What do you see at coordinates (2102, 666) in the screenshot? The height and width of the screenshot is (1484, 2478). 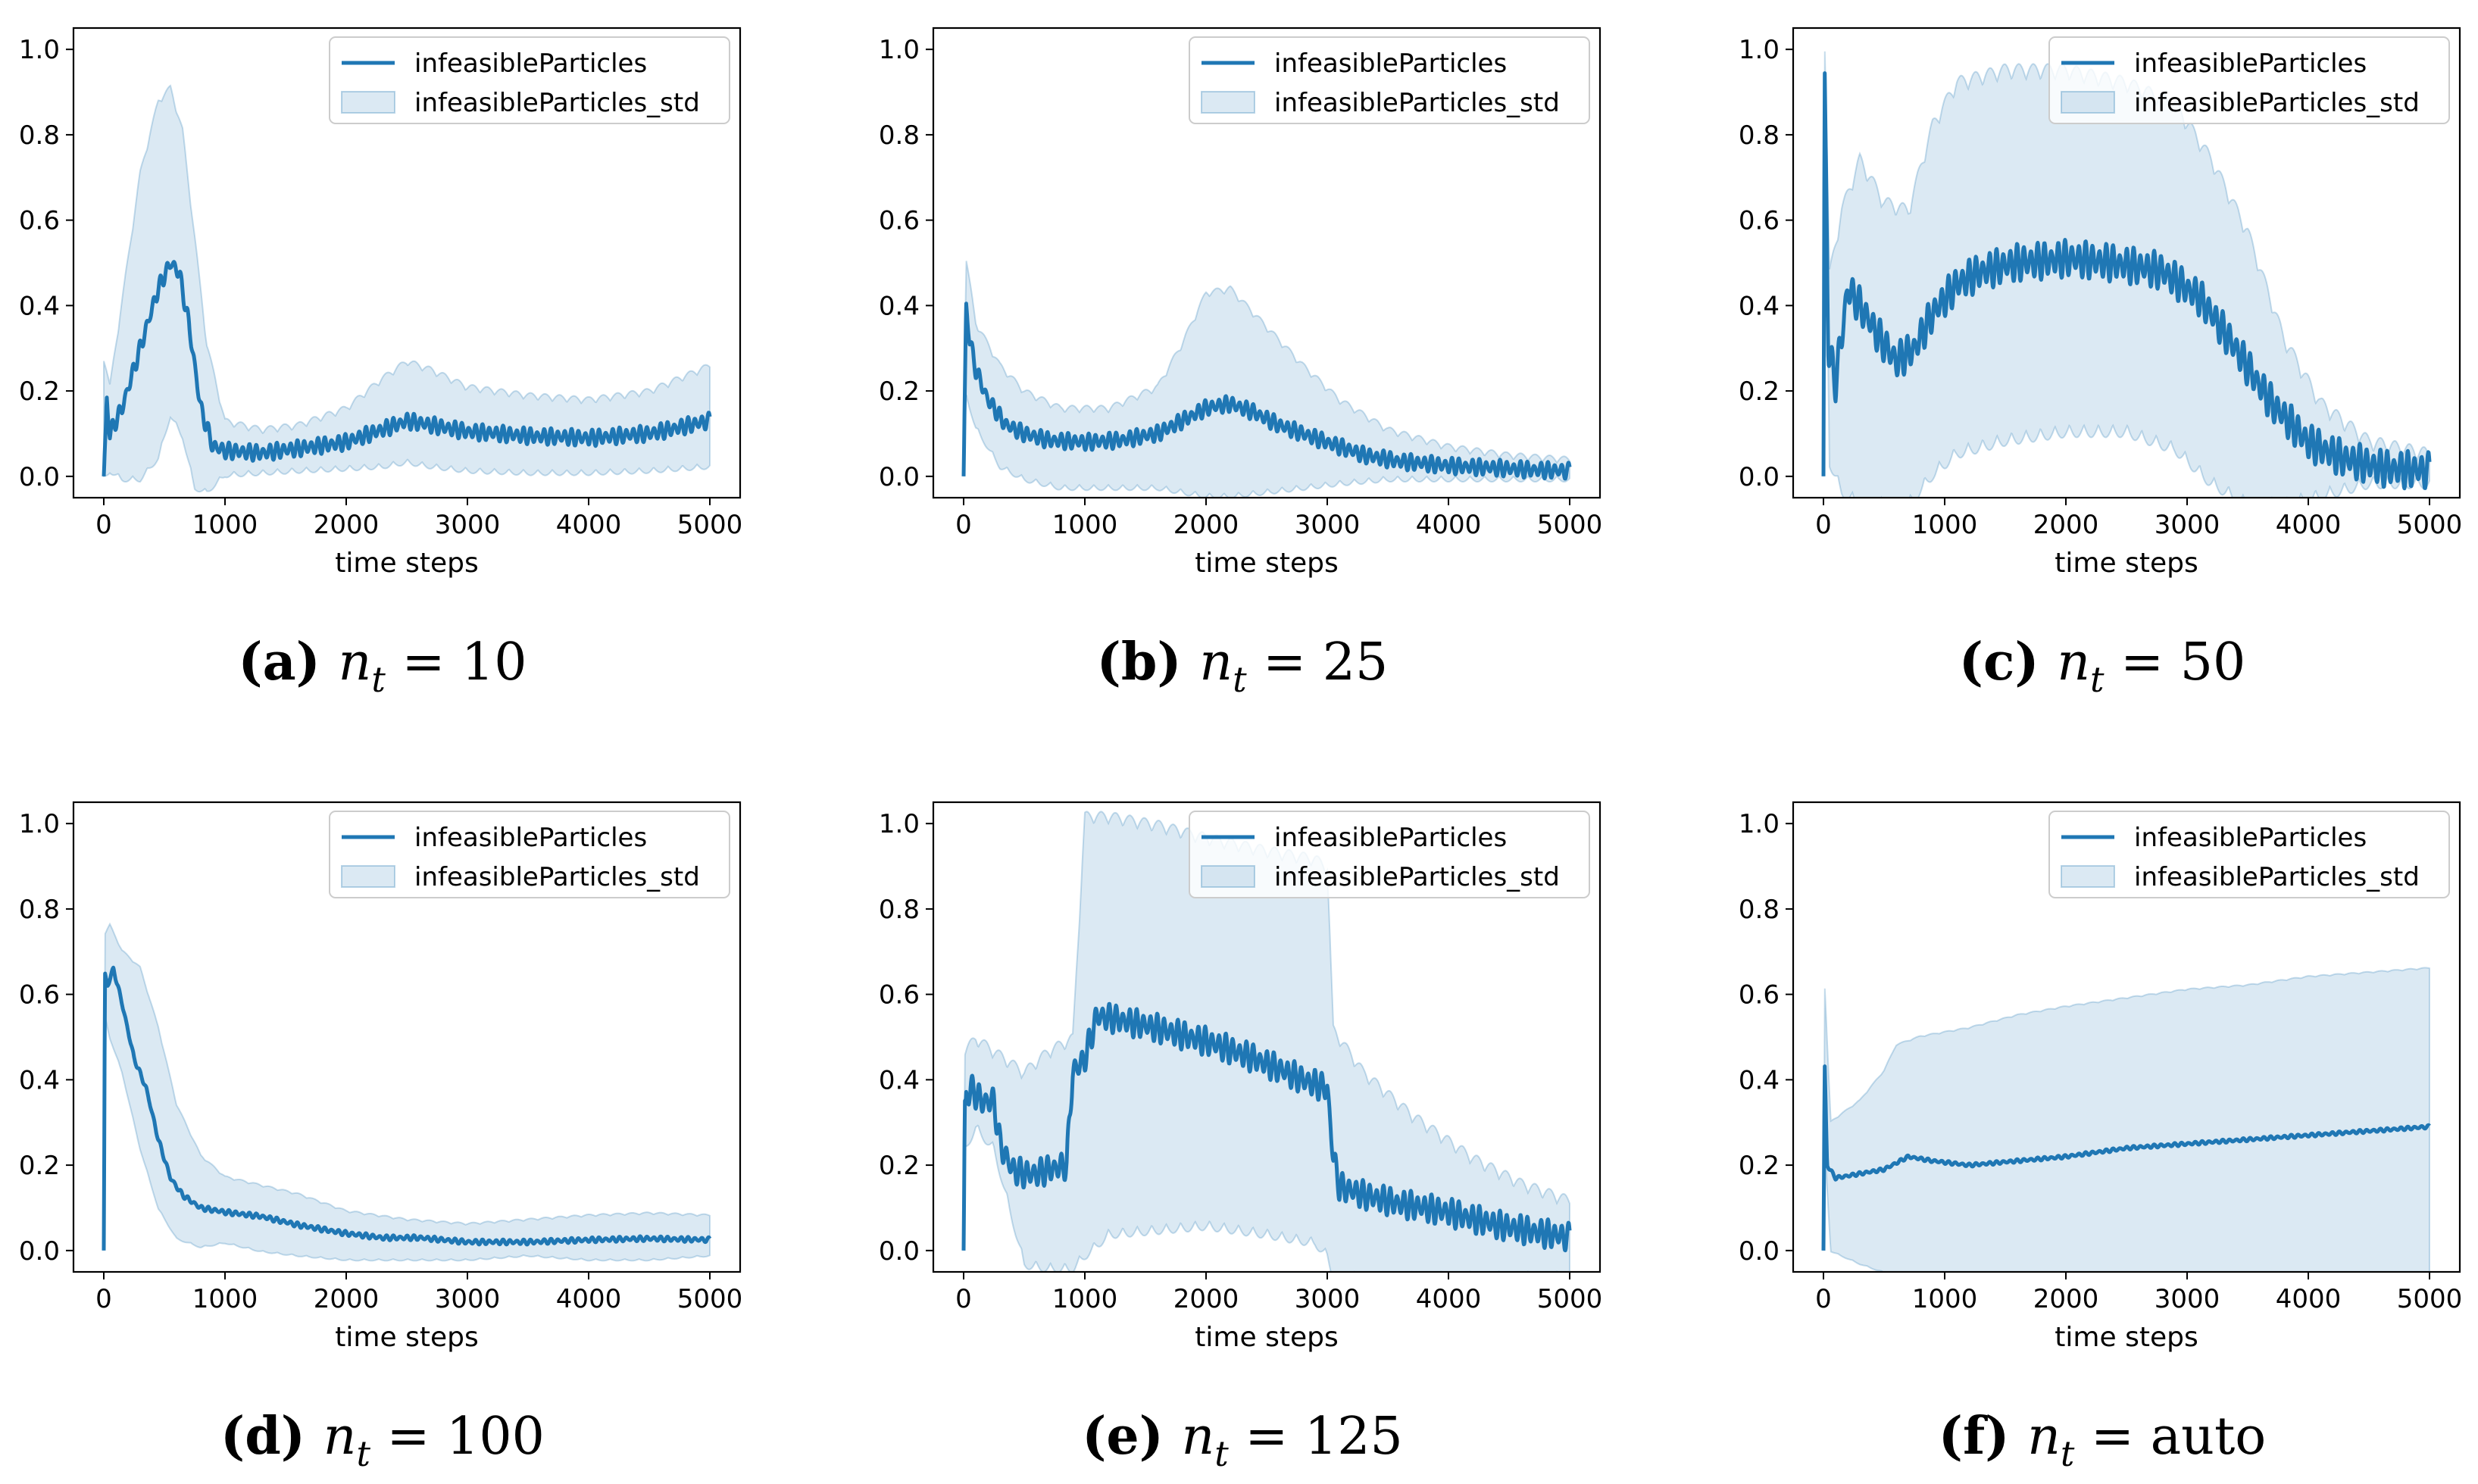 I see `panel-caption: (c) nt = 50` at bounding box center [2102, 666].